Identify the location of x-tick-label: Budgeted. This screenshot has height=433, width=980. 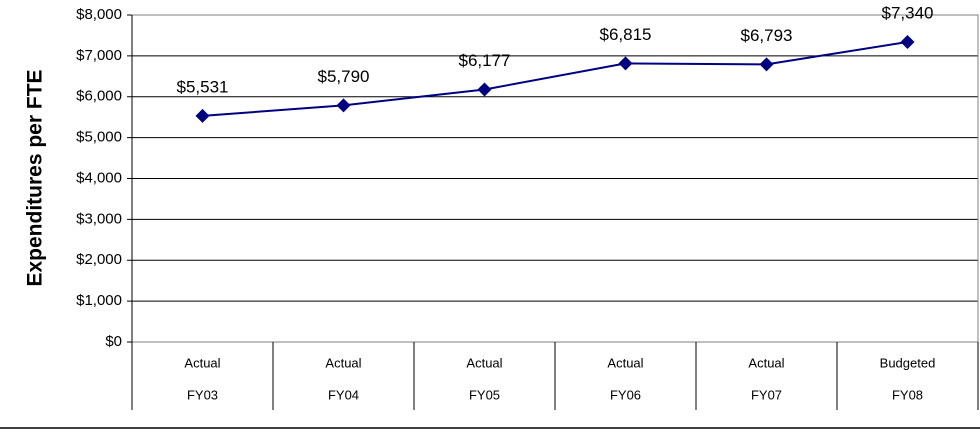
(908, 362).